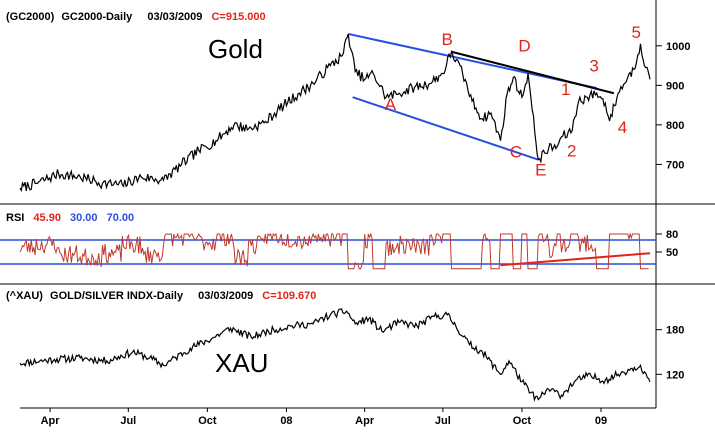 This screenshot has height=442, width=715. I want to click on rsi-line, so click(334, 251).